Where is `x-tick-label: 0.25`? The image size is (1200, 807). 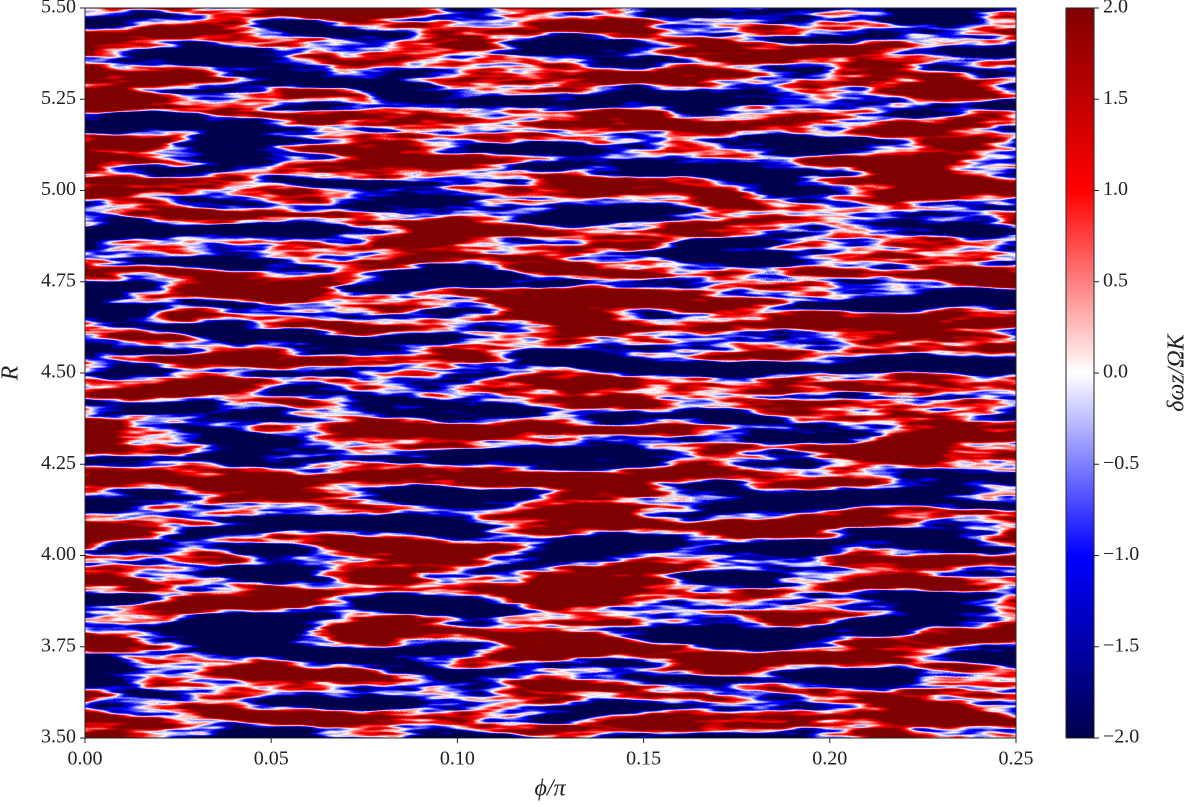
x-tick-label: 0.25 is located at coordinates (1016, 759).